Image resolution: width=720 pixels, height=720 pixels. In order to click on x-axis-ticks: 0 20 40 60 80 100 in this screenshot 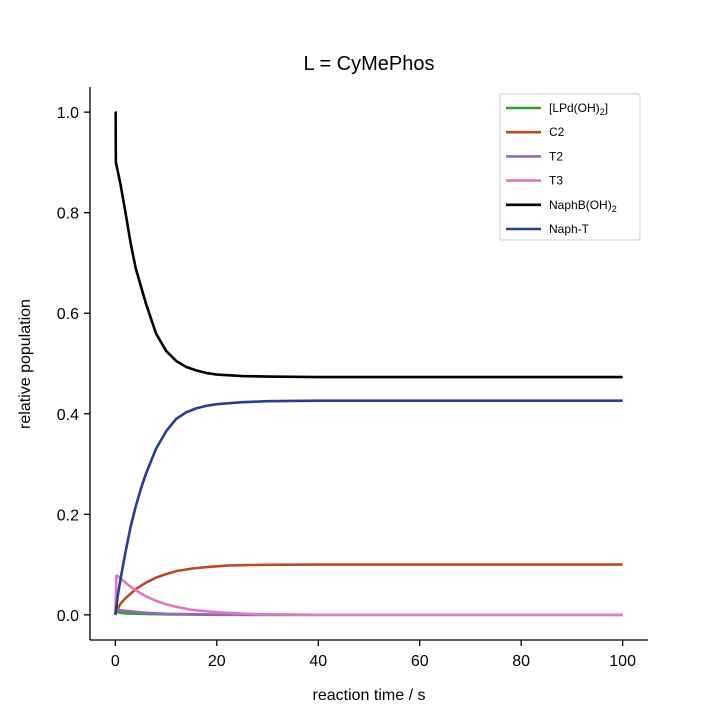, I will do `click(373, 655)`.